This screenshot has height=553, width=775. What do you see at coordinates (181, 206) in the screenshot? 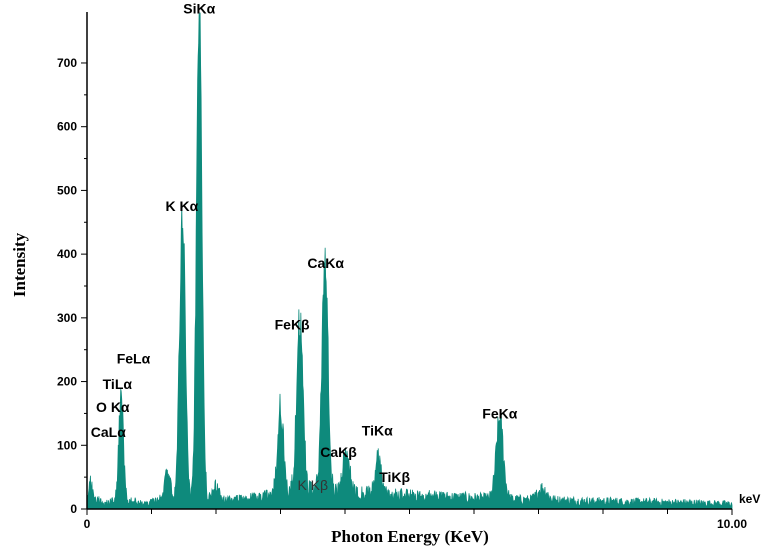
I see `peak-label-kka: K Kα` at bounding box center [181, 206].